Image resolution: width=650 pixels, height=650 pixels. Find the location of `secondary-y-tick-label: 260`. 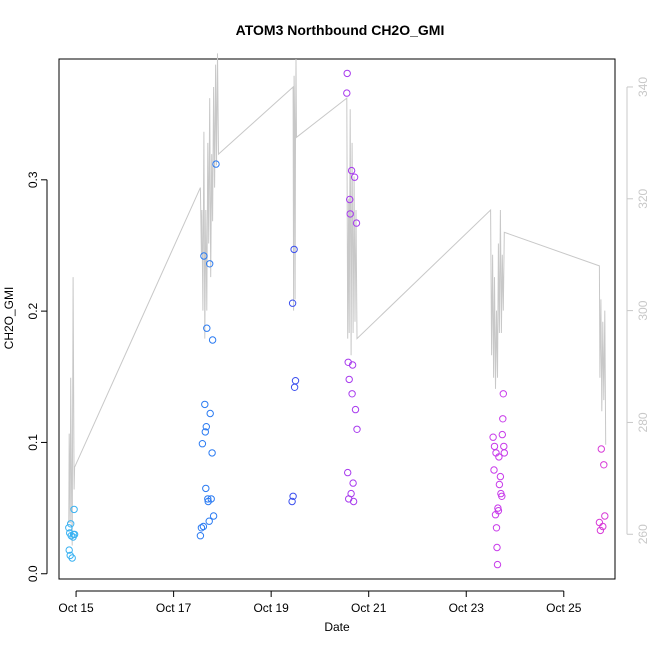

secondary-y-tick-label: 260 is located at coordinates (643, 534).